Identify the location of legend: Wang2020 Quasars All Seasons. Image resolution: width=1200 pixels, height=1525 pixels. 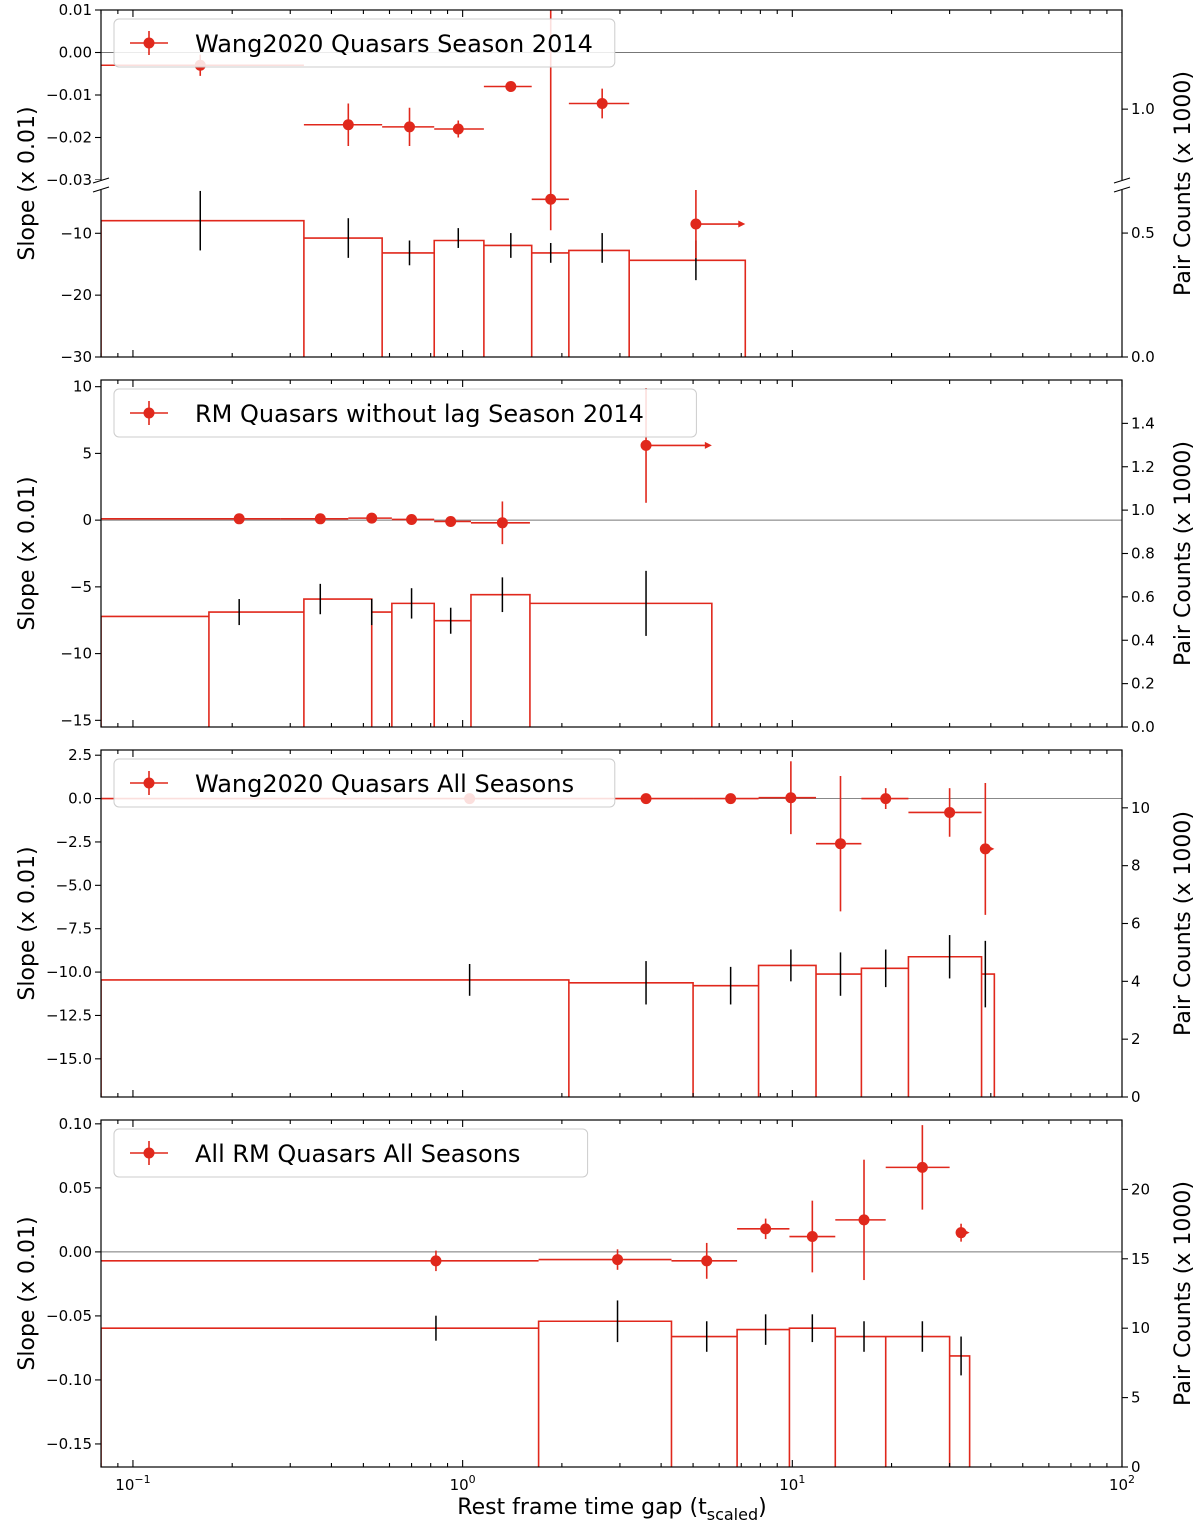
(364, 783).